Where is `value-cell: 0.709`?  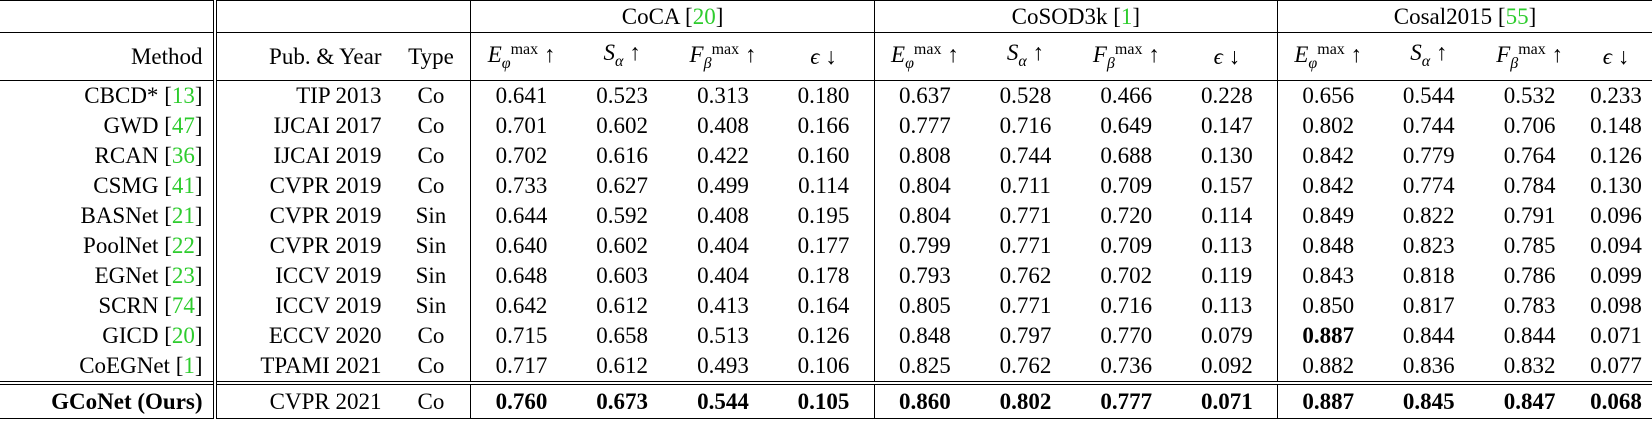
value-cell: 0.709 is located at coordinates (1126, 245).